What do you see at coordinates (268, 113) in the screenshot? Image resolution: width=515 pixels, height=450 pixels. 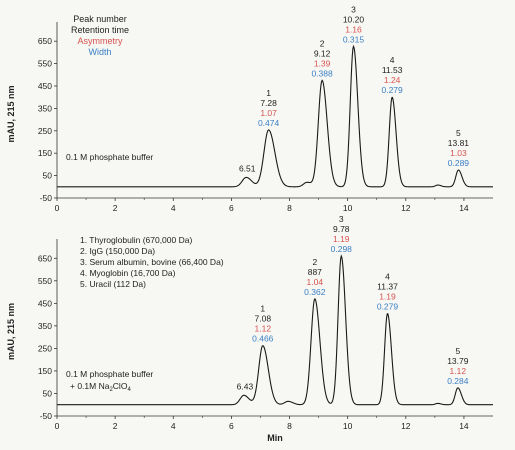 I see `peak-asymmetry-label: 1.07` at bounding box center [268, 113].